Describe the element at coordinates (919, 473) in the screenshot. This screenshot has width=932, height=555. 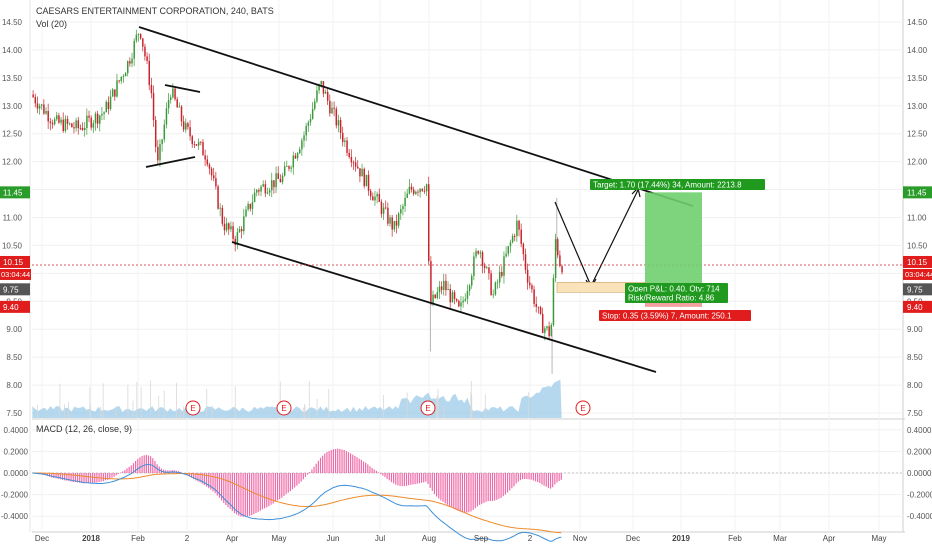
I see `macd-right-tick: 0.0000` at that location.